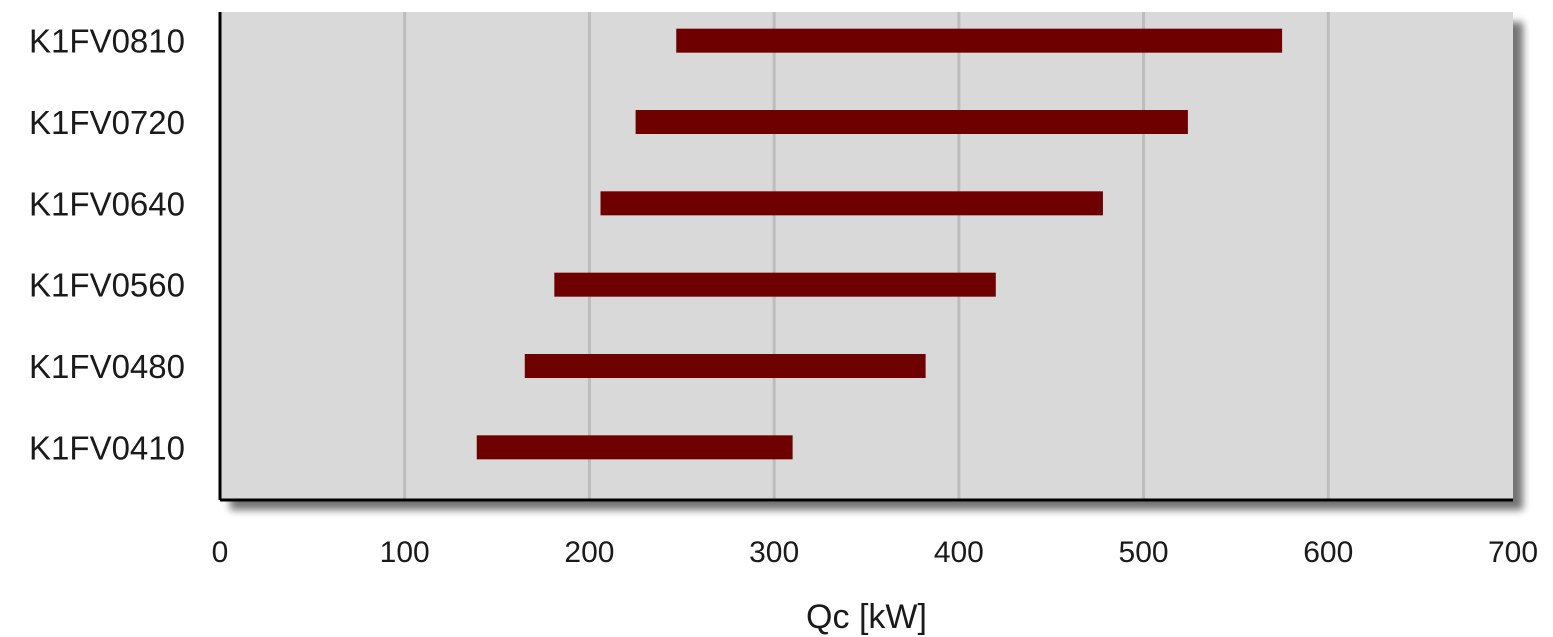  I want to click on x-tick-label: 700, so click(1513, 552).